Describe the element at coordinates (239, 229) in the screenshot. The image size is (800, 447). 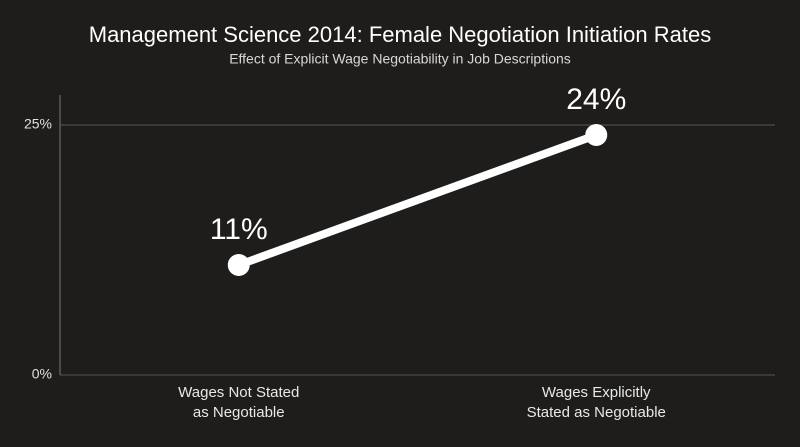
I see `value-label: 11%` at that location.